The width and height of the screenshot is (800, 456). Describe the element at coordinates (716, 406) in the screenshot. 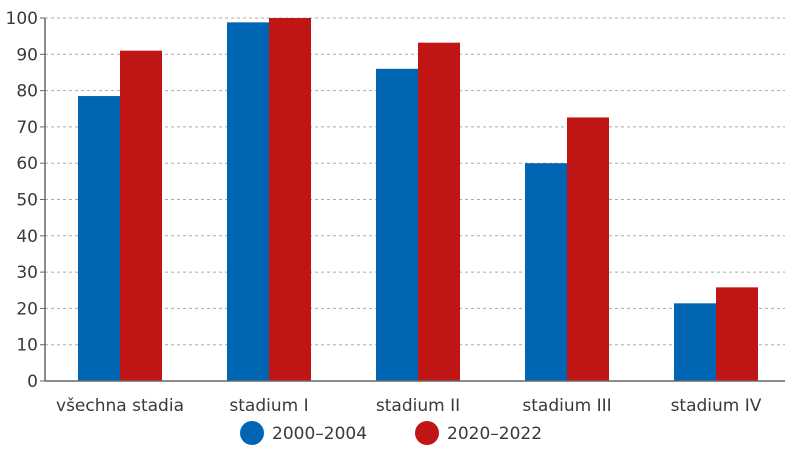

I see `x-tick-label: stadium IV` at that location.